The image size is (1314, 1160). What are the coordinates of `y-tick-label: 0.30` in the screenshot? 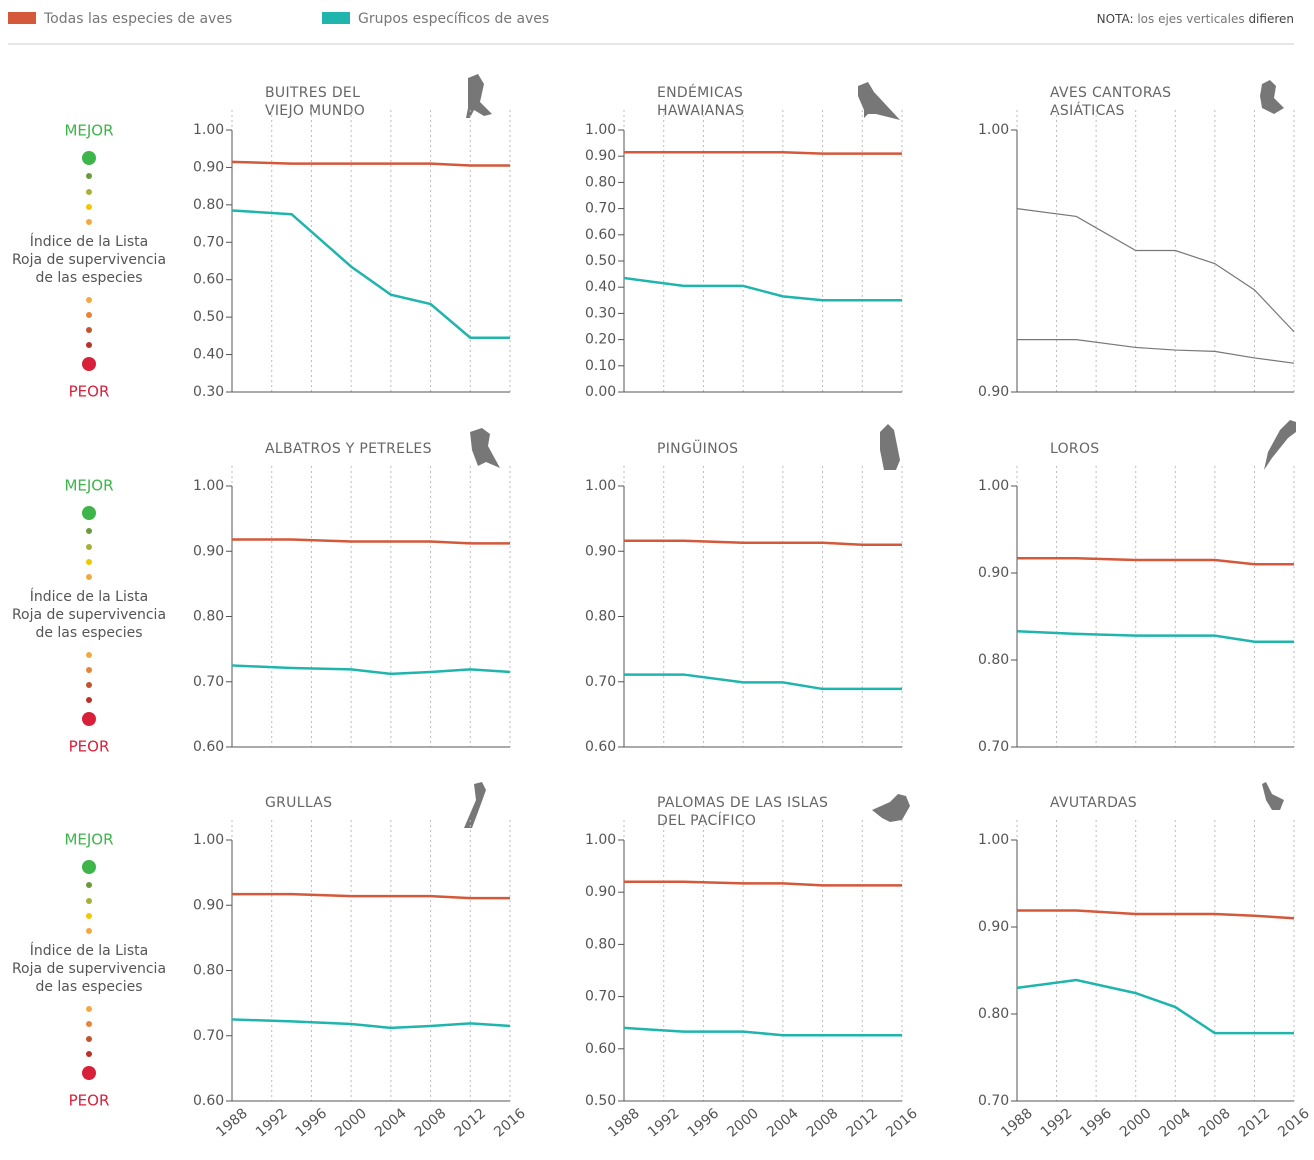 It's located at (208, 392).